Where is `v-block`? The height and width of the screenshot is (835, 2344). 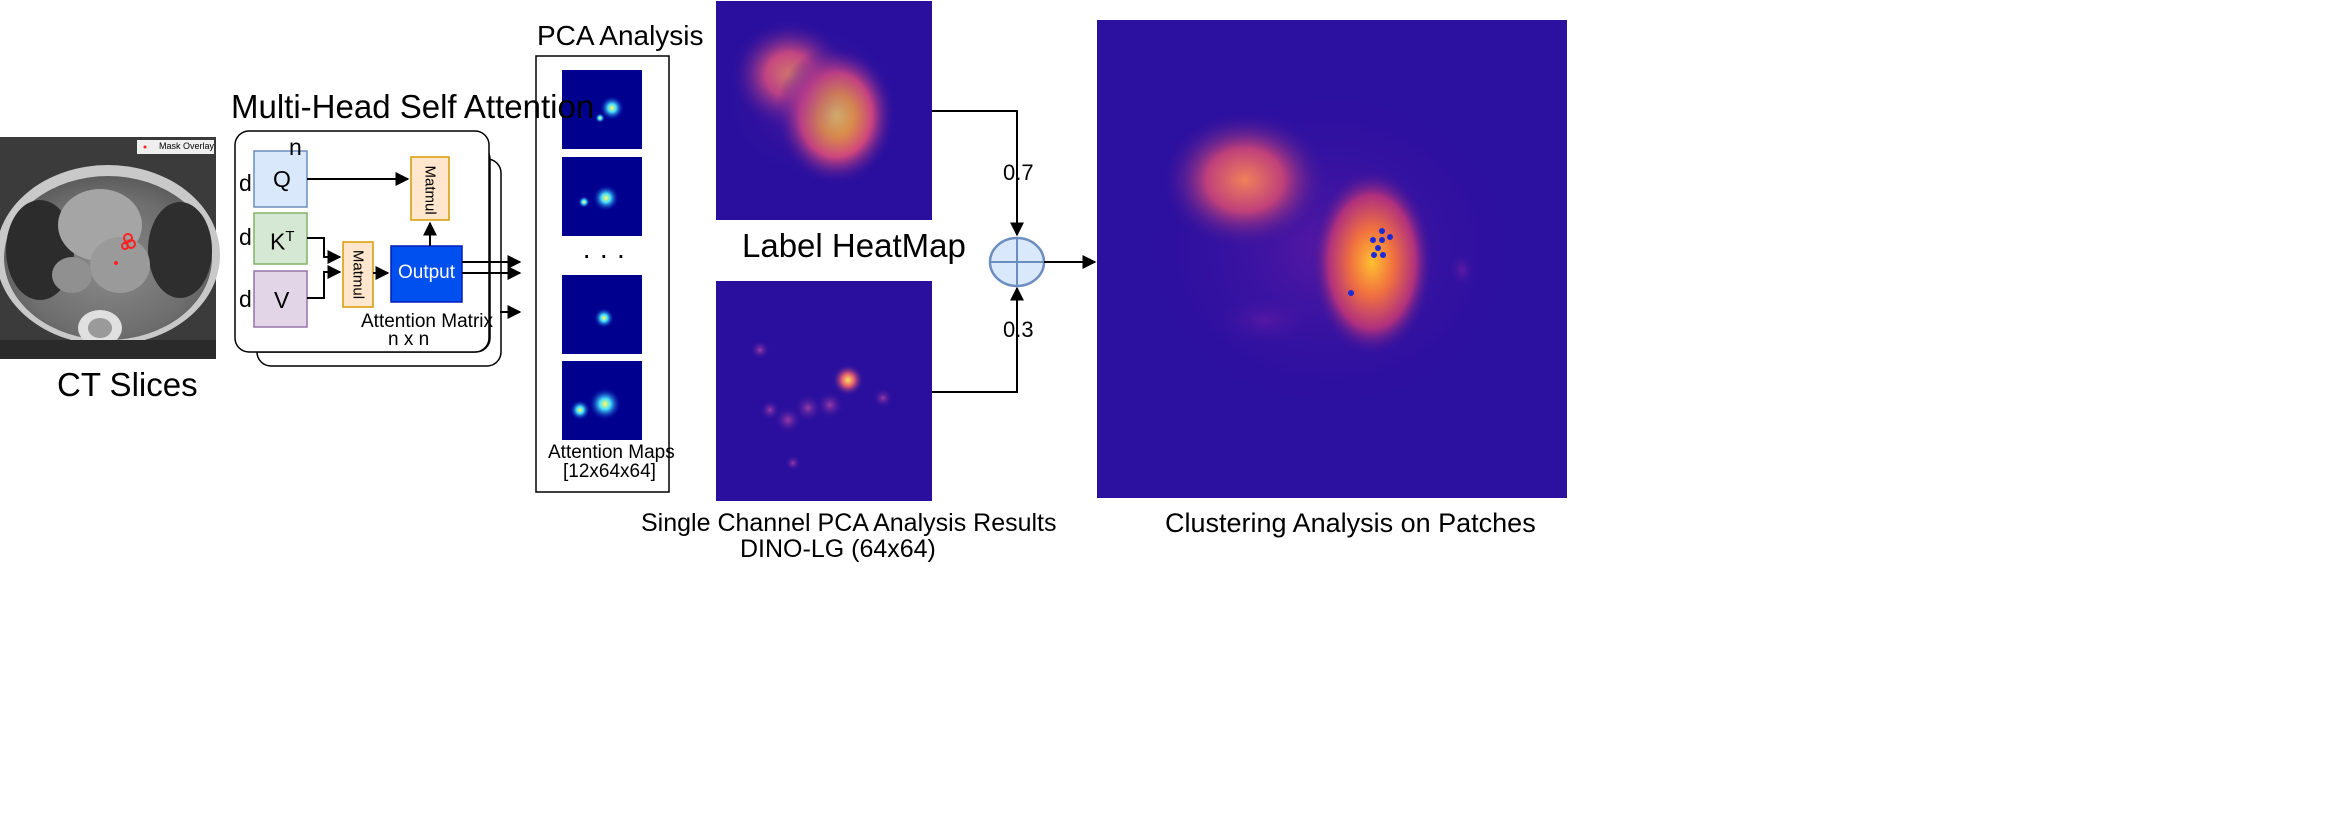
v-block is located at coordinates (280, 299).